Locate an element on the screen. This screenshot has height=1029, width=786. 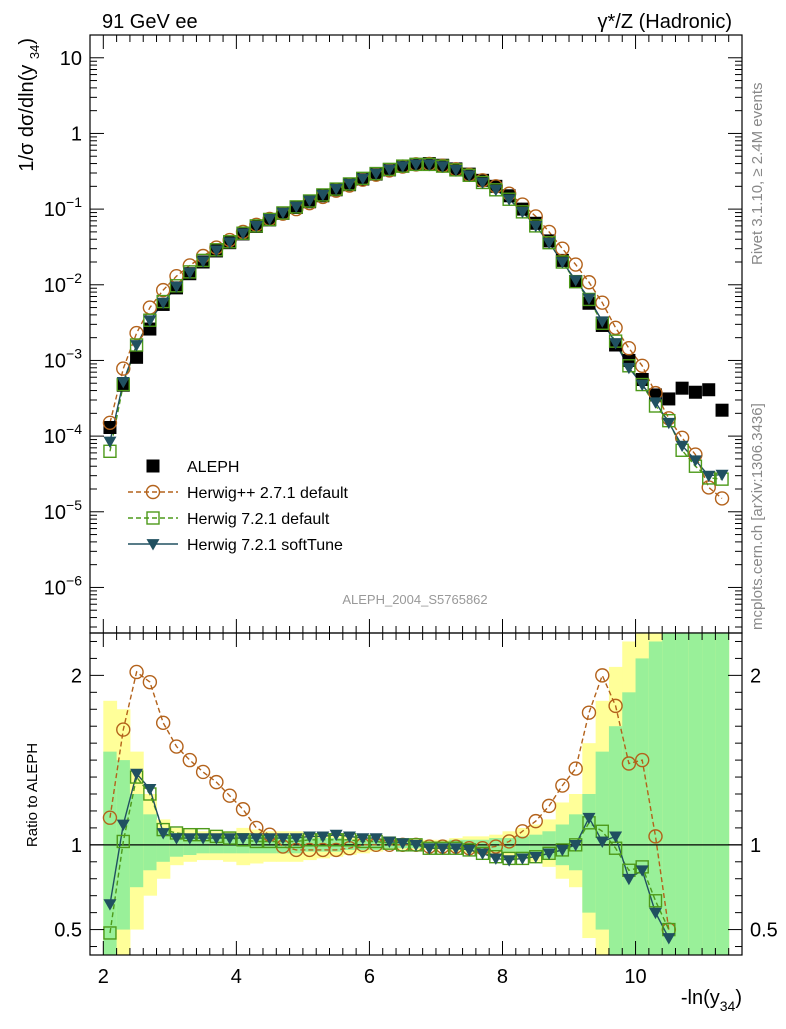
legend-label-aleph: ALEPH is located at coordinates (213, 467).